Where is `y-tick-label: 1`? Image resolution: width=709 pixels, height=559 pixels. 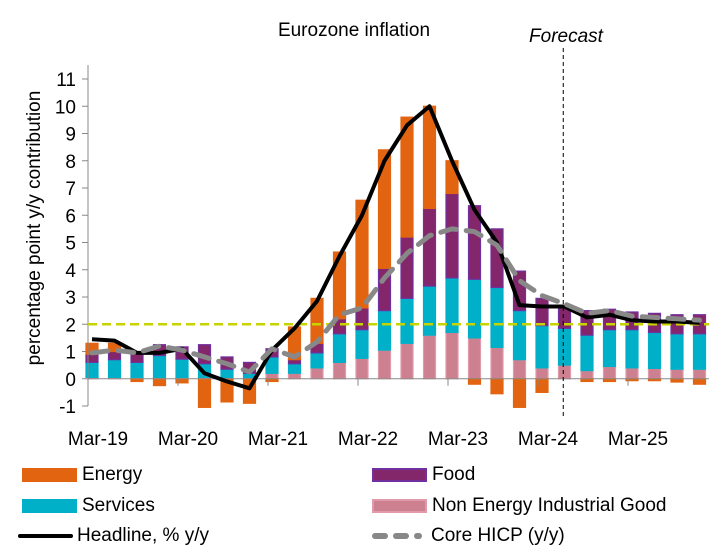 y-tick-label: 1 is located at coordinates (70, 353).